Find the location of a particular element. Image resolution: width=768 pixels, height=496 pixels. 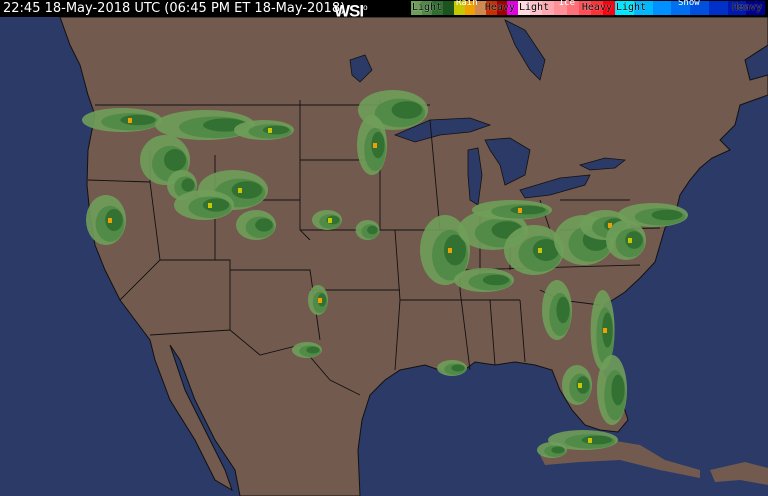

legend-rain: Light Heavy Rain is located at coordinates (465, 7).